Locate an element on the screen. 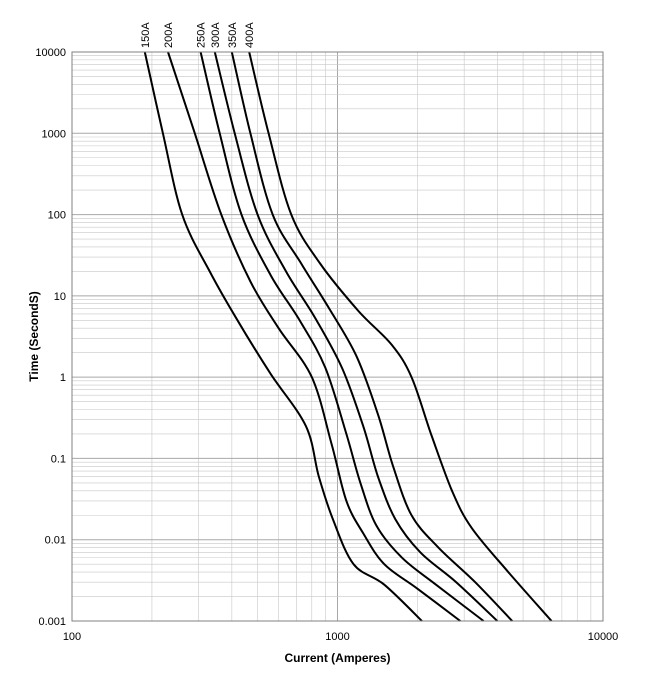  x-tick-label: 1000 is located at coordinates (337, 637).